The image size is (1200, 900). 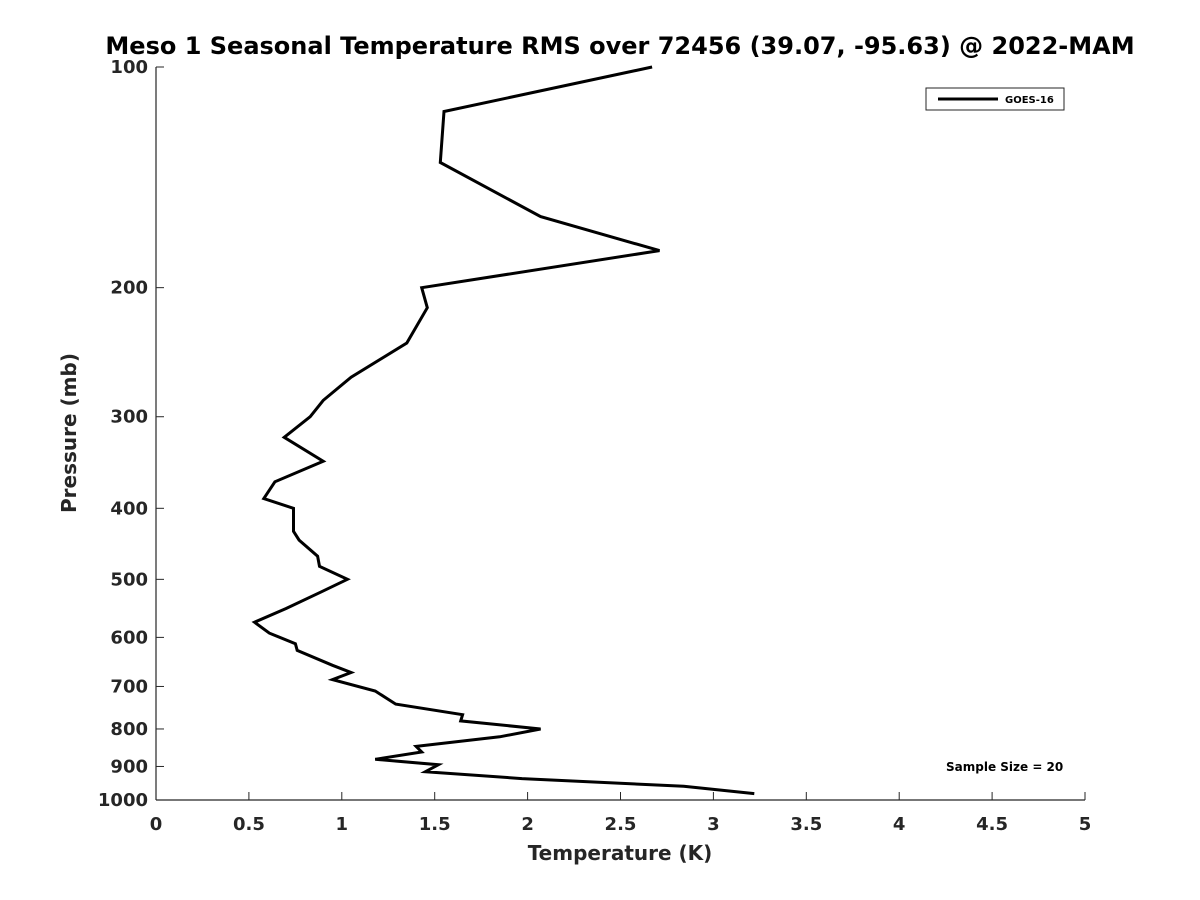 What do you see at coordinates (123, 800) in the screenshot?
I see `y-tick-label: 1000` at bounding box center [123, 800].